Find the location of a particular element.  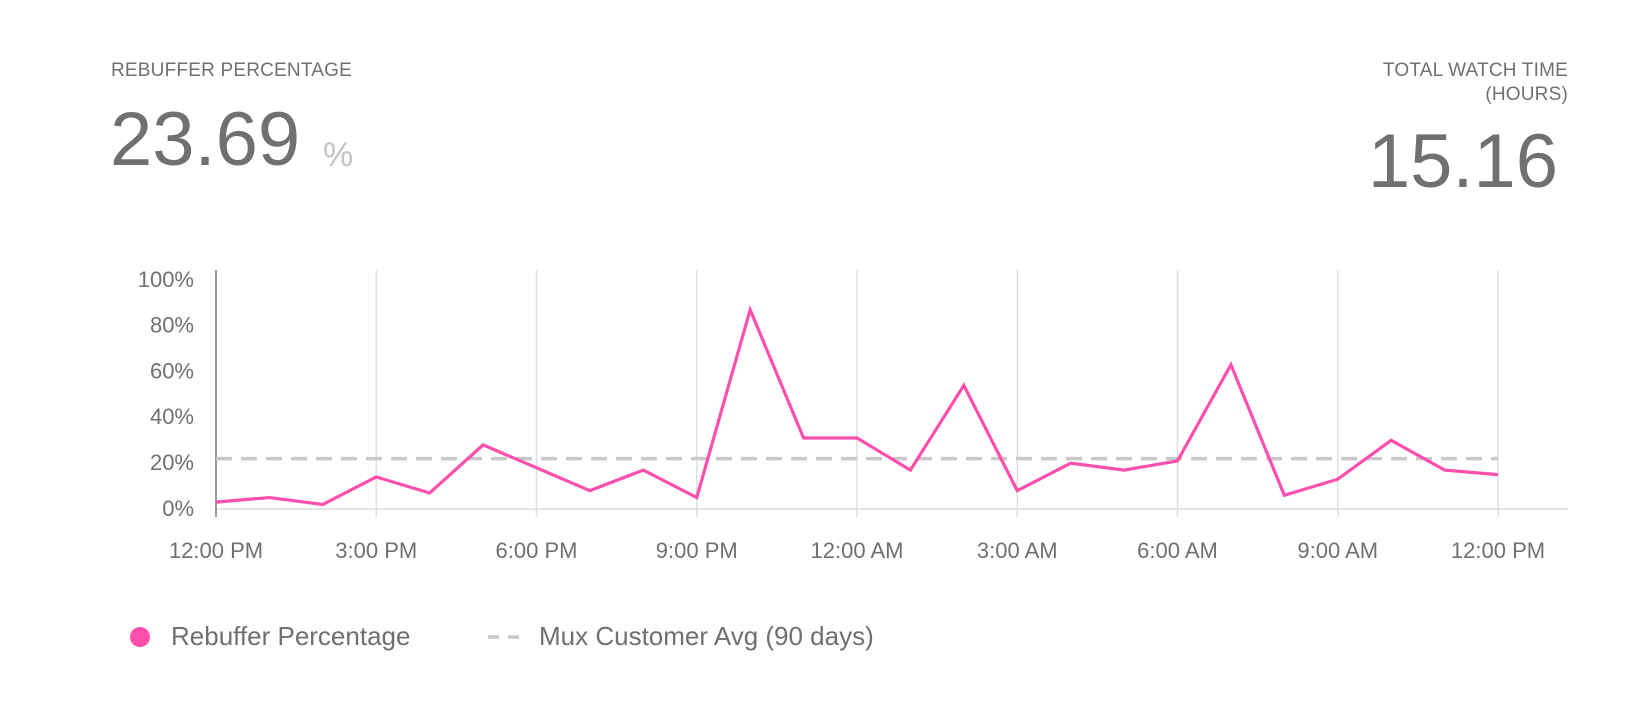

metric-label: TOTAL WATCH TIME is located at coordinates (1475, 70).